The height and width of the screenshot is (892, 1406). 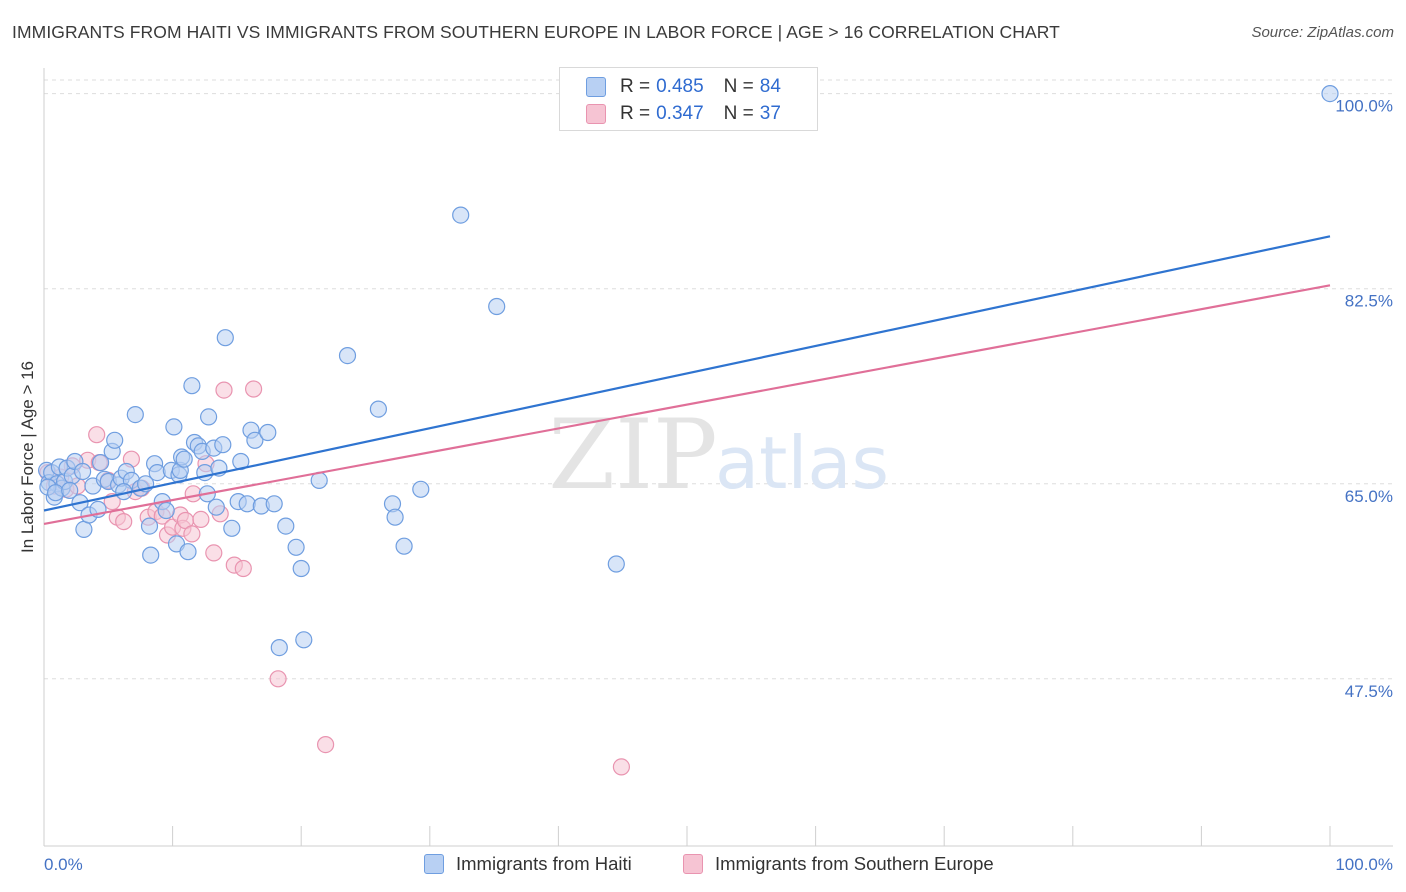 What do you see at coordinates (434, 864) in the screenshot?
I see `bottom-legend-swatch-haiti` at bounding box center [434, 864].